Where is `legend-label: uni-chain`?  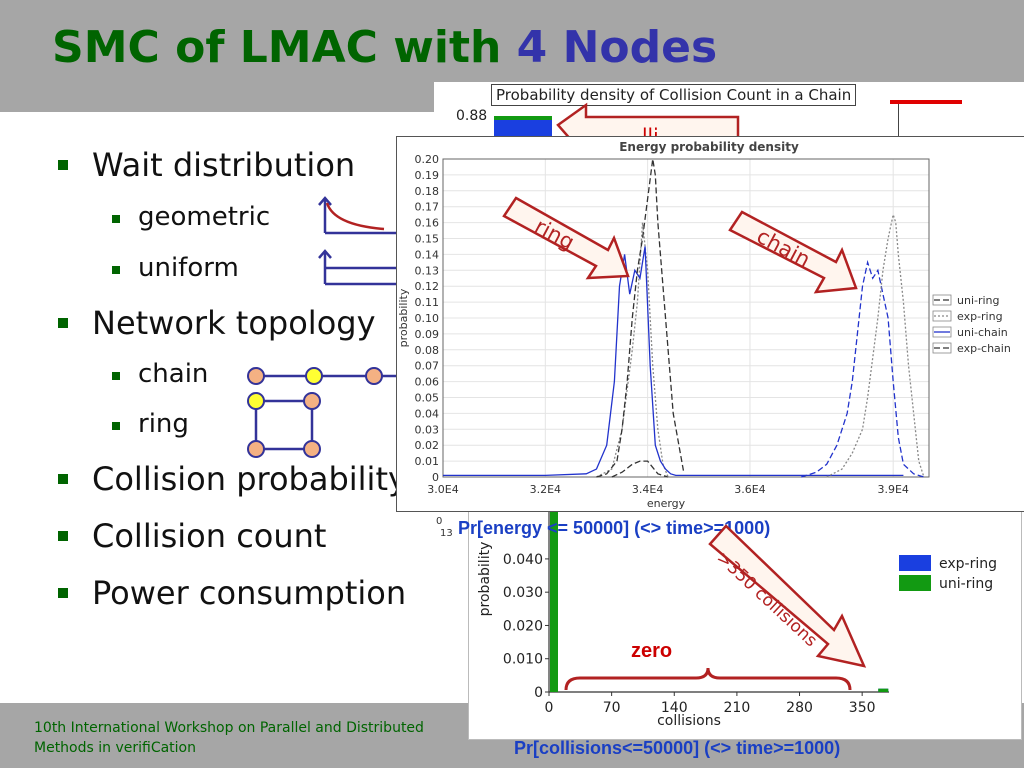
legend-label: uni-chain is located at coordinates (982, 332).